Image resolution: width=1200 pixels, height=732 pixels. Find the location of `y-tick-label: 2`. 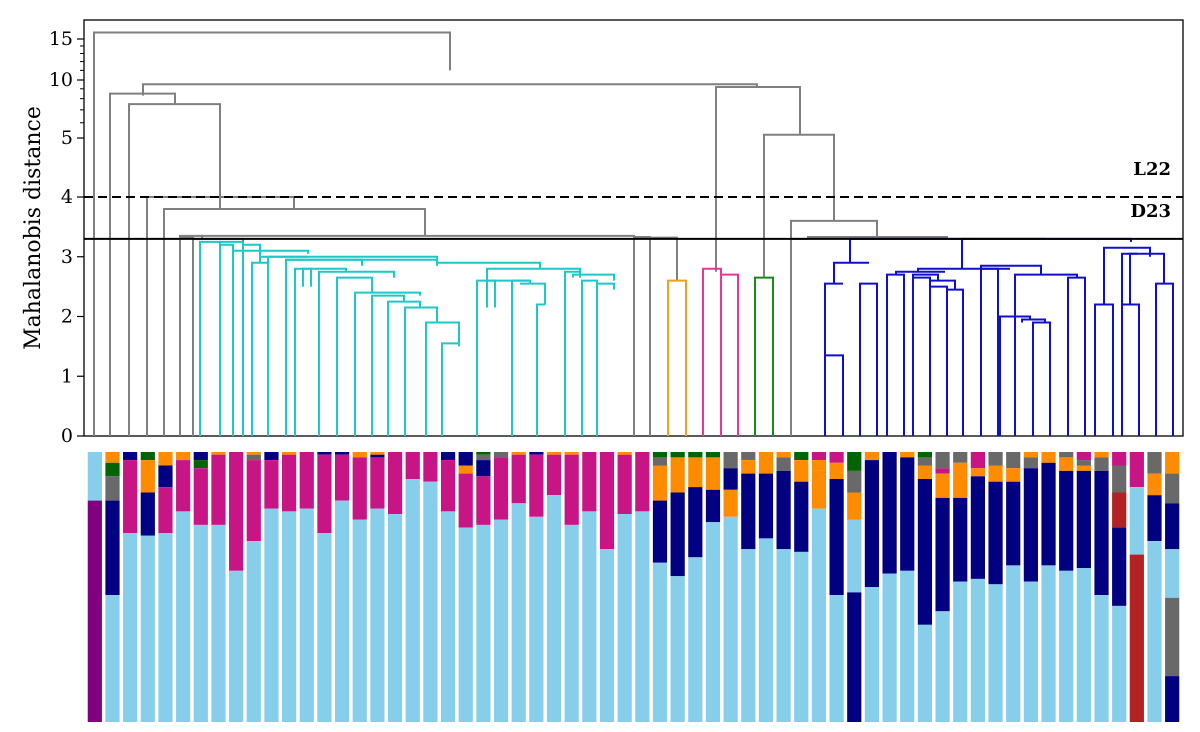

y-tick-label: 2 is located at coordinates (67, 317).